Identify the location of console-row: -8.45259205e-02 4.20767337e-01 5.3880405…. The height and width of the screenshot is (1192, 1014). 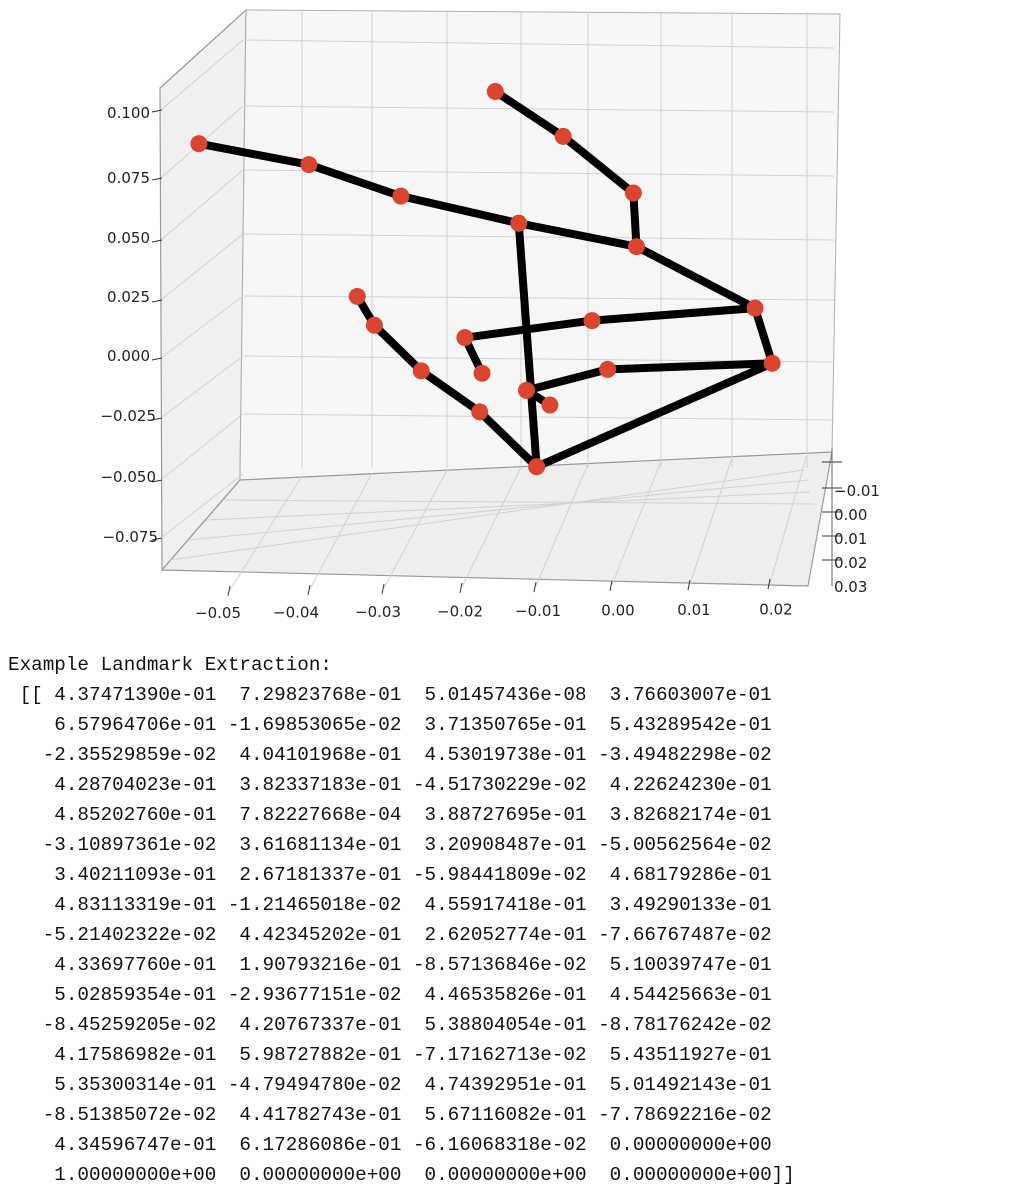
(390, 1025).